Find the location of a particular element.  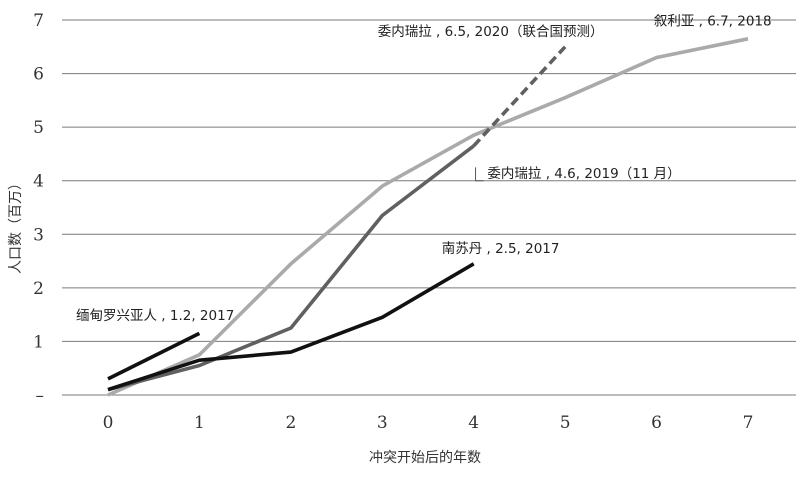

annotation-myanmar-2017: 缅甸罗兴亚人 , 1.2, 2017 is located at coordinates (155, 316).